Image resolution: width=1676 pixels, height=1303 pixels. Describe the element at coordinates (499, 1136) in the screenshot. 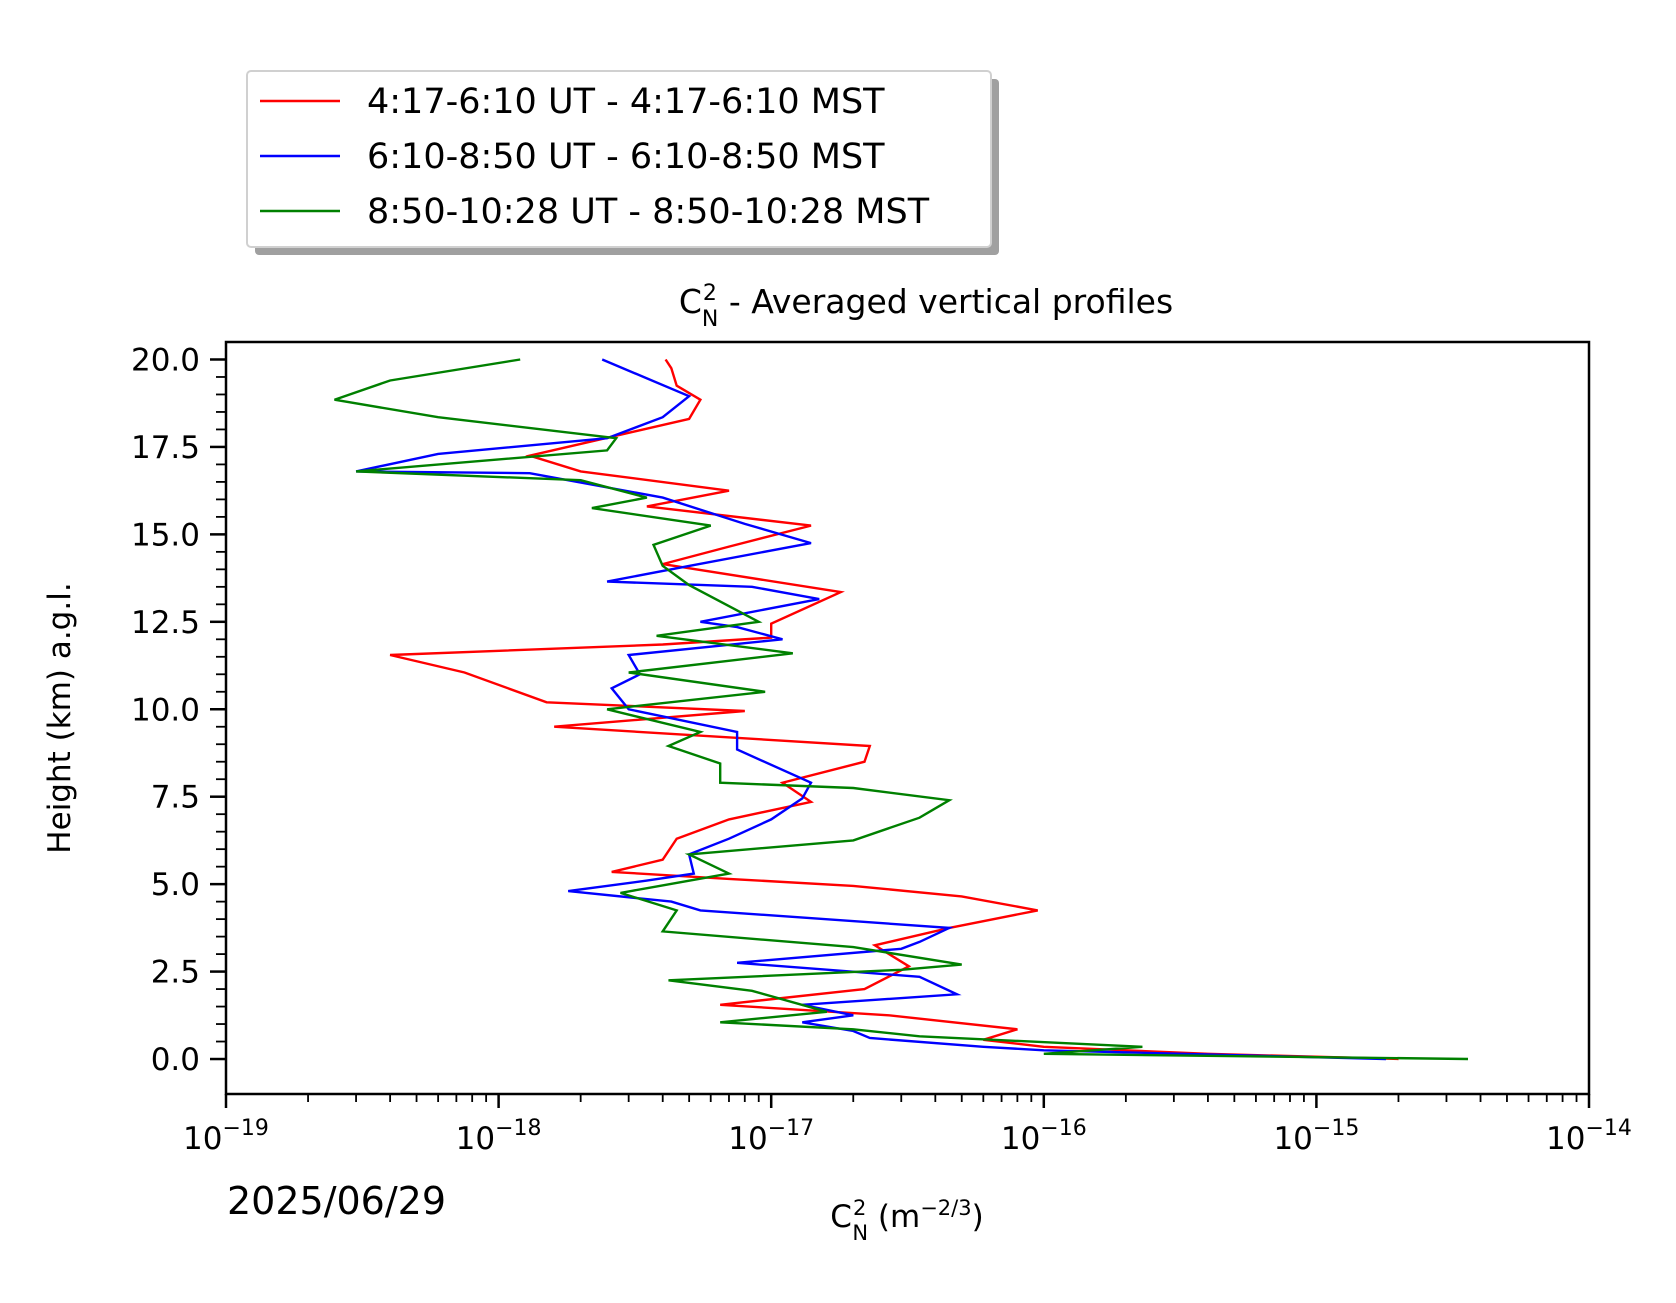

I see `x-tick-label: 10−18` at that location.